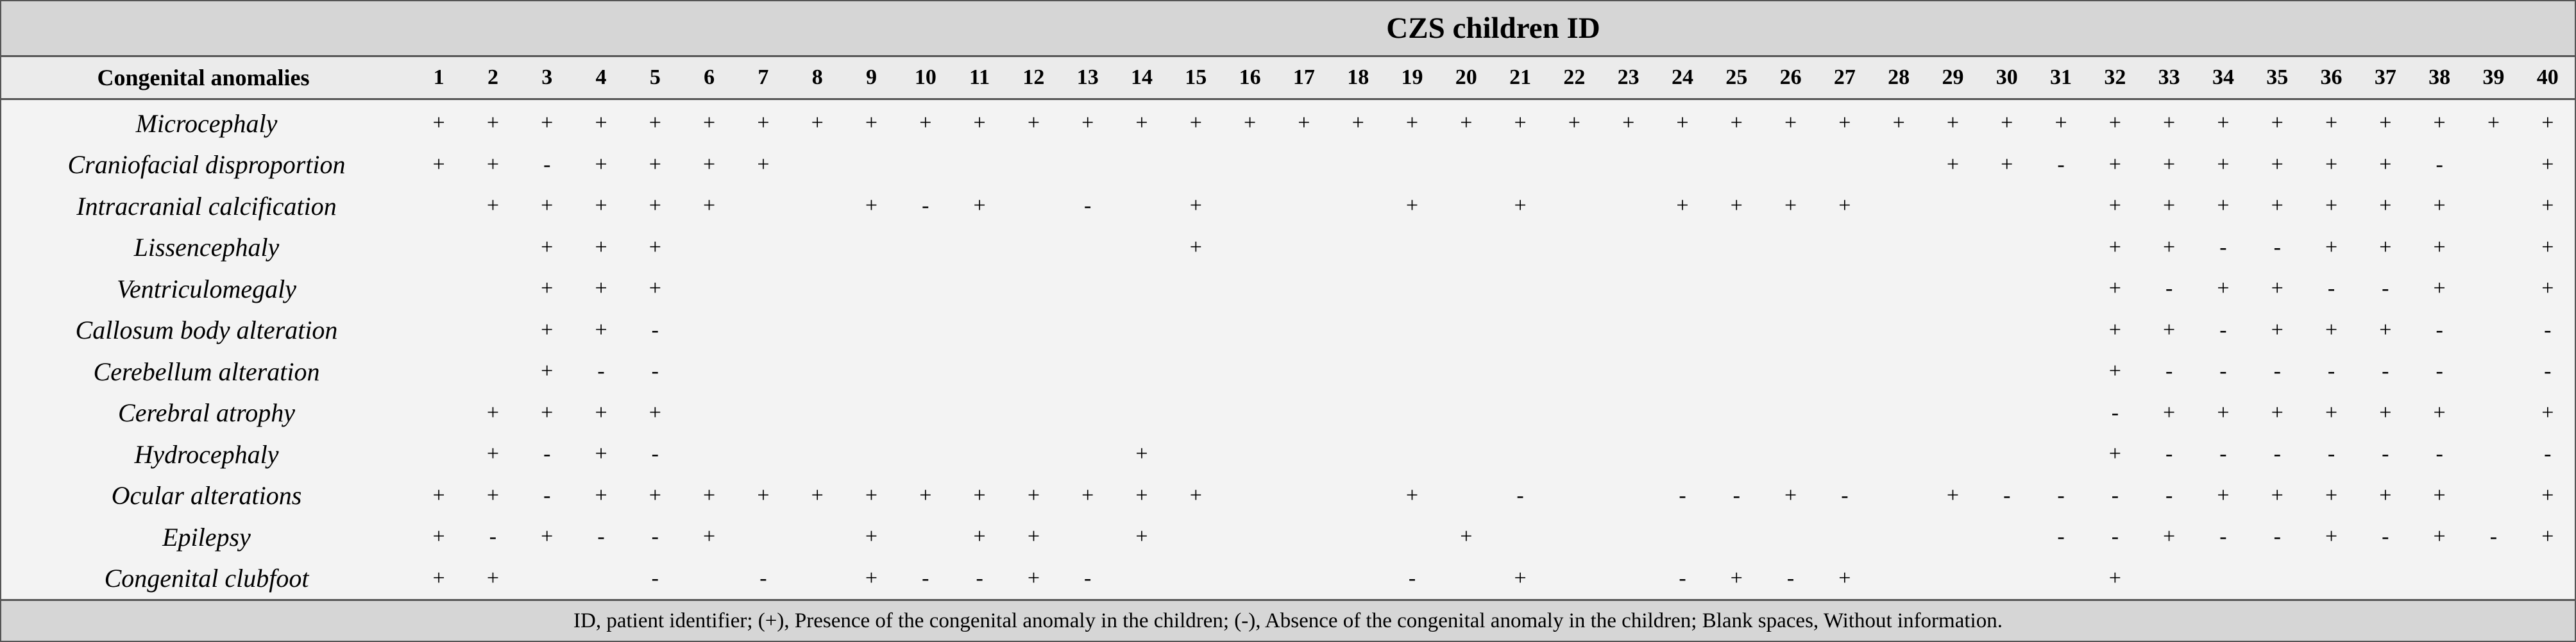 The image size is (2576, 642). Describe the element at coordinates (1790, 78) in the screenshot. I see `column-header-id: 26` at that location.